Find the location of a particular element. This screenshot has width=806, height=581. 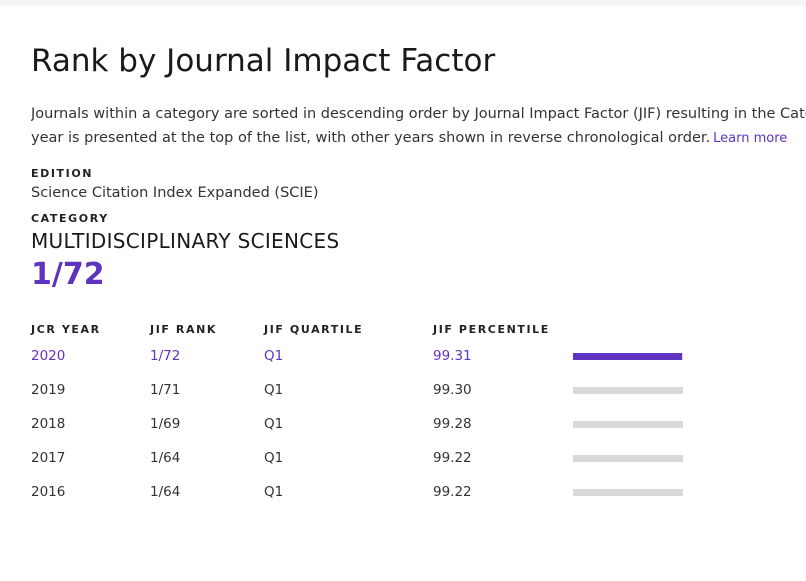

cell-jcr-year: 2019 is located at coordinates (48, 390).